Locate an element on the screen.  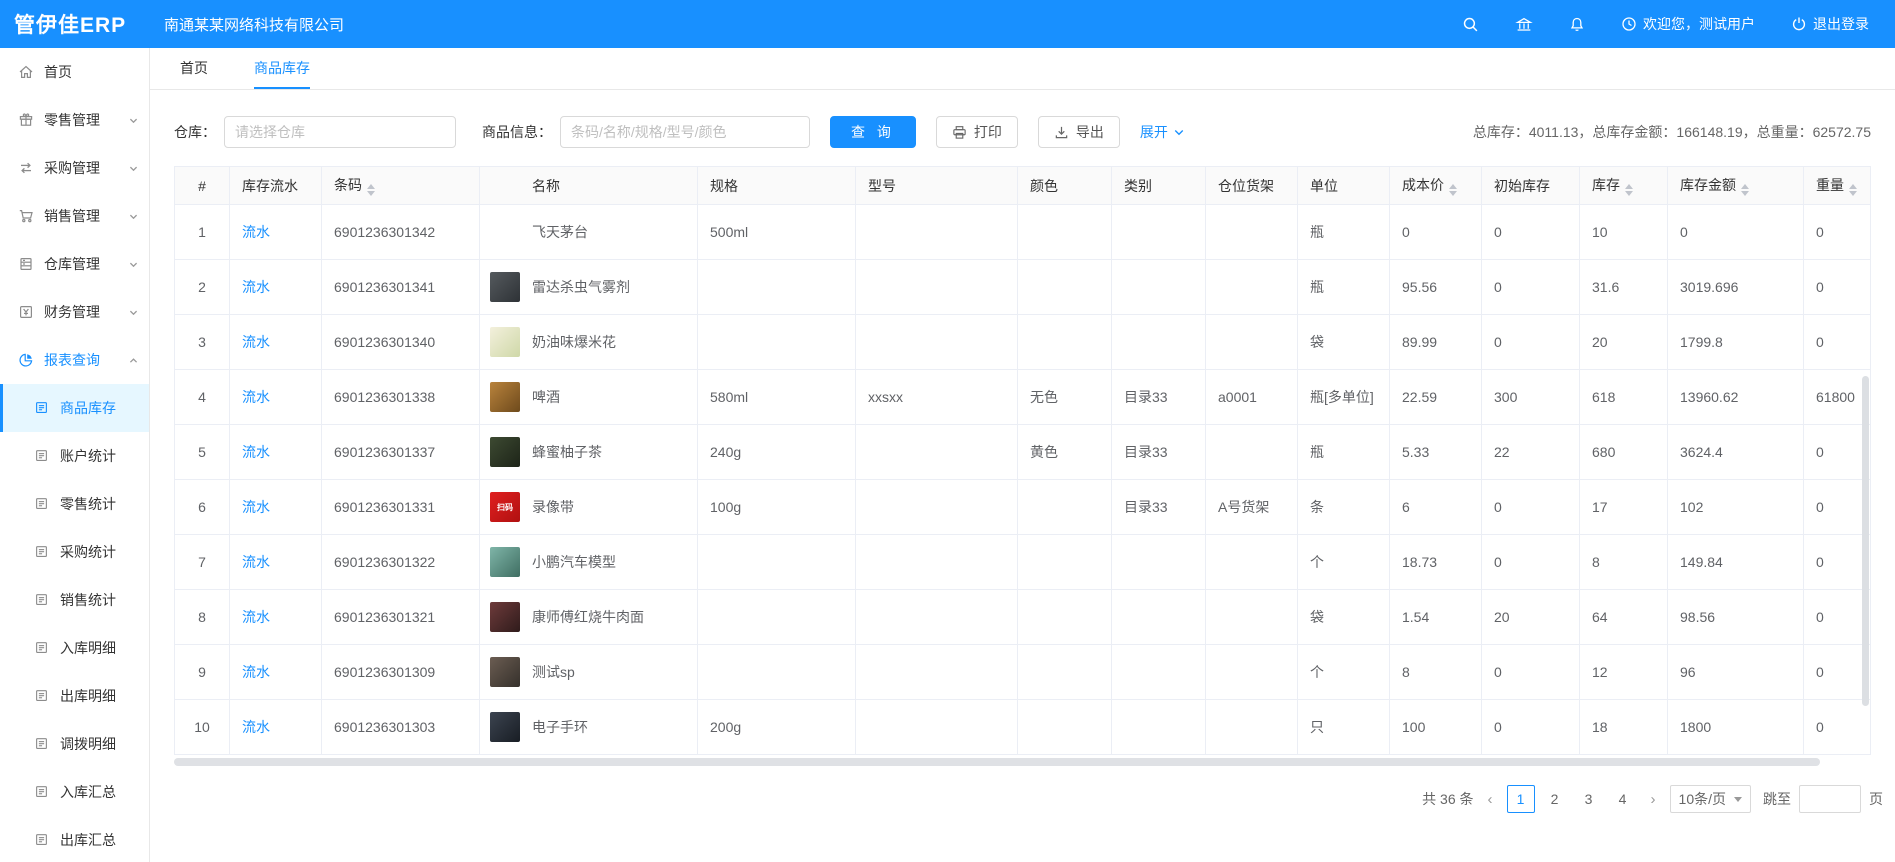
product-search-input is located at coordinates (685, 132).